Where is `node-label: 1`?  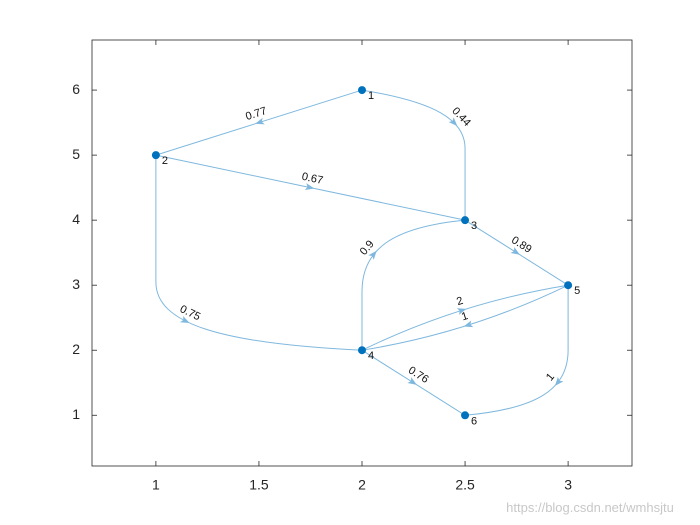 node-label: 1 is located at coordinates (371, 96).